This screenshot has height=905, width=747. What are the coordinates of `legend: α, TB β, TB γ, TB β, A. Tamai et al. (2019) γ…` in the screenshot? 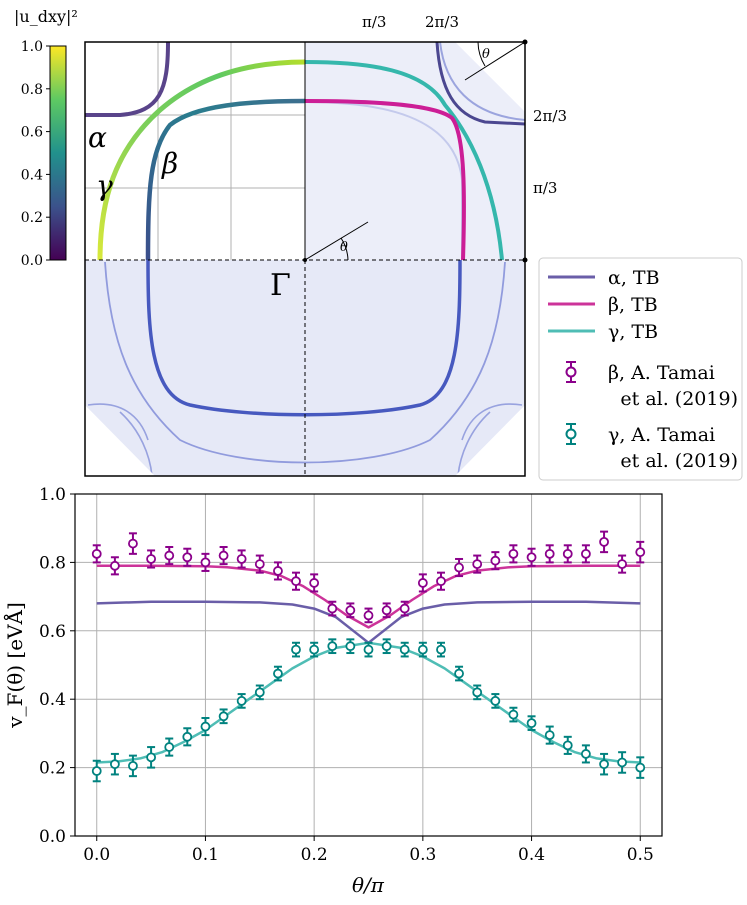 It's located at (640, 369).